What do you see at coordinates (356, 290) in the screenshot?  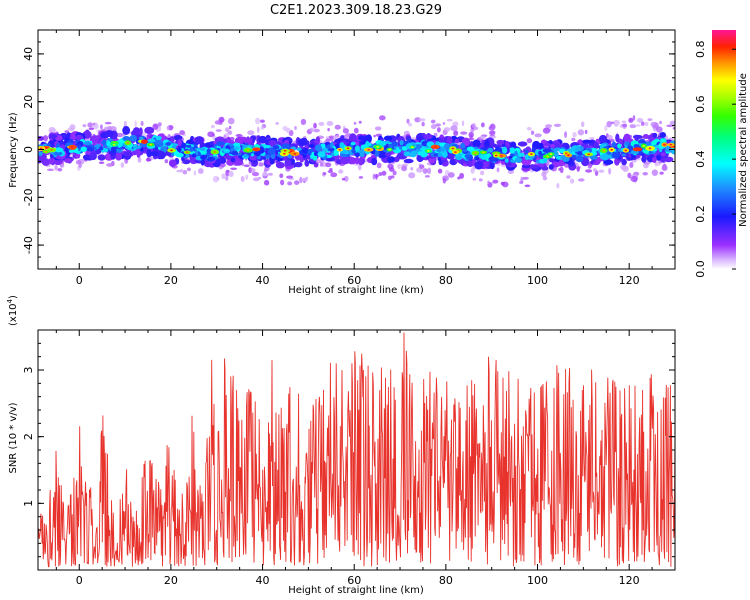 I see `spectrogram-x-axis-label: Height of straight line (km)` at bounding box center [356, 290].